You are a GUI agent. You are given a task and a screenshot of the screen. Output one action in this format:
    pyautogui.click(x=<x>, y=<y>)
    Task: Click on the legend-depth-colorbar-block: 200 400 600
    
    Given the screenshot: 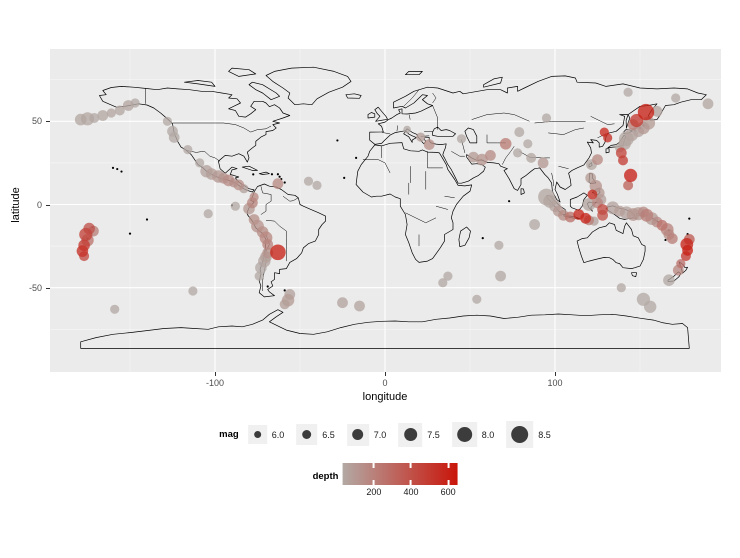 What is the action you would take?
    pyautogui.click(x=400, y=480)
    